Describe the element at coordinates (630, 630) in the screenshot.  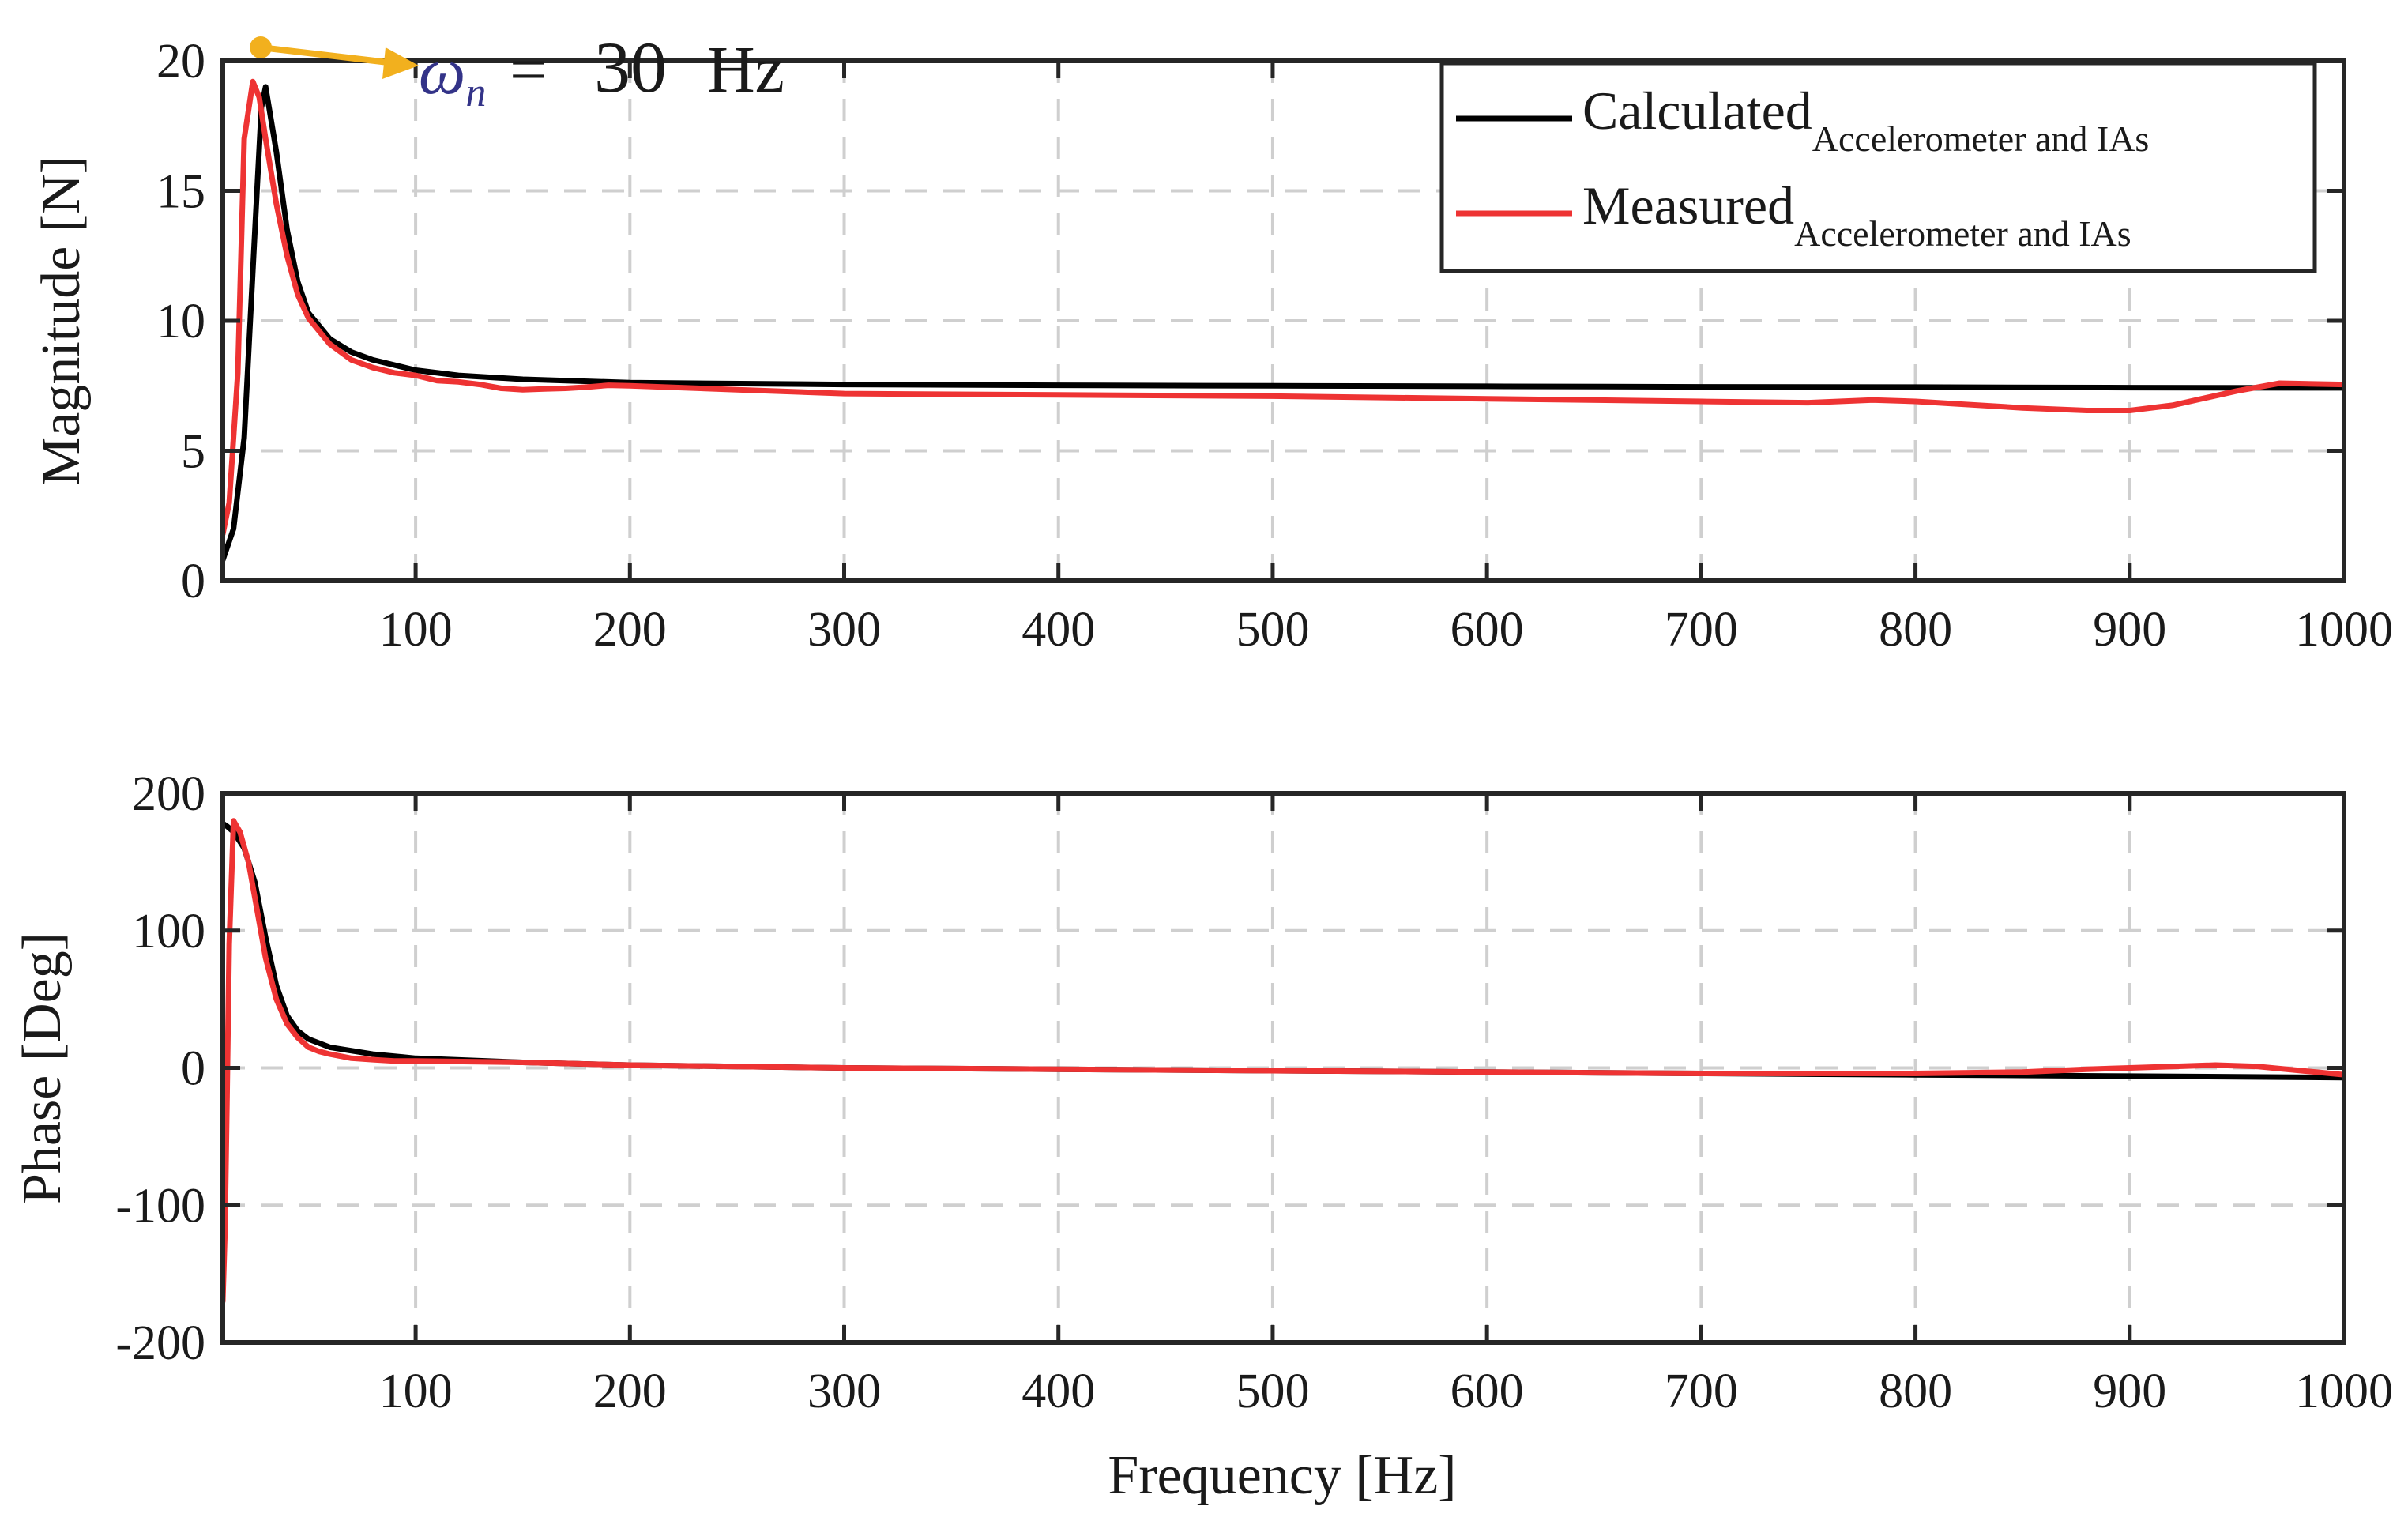
I see `magnitude-xtick-label-200: 200` at that location.